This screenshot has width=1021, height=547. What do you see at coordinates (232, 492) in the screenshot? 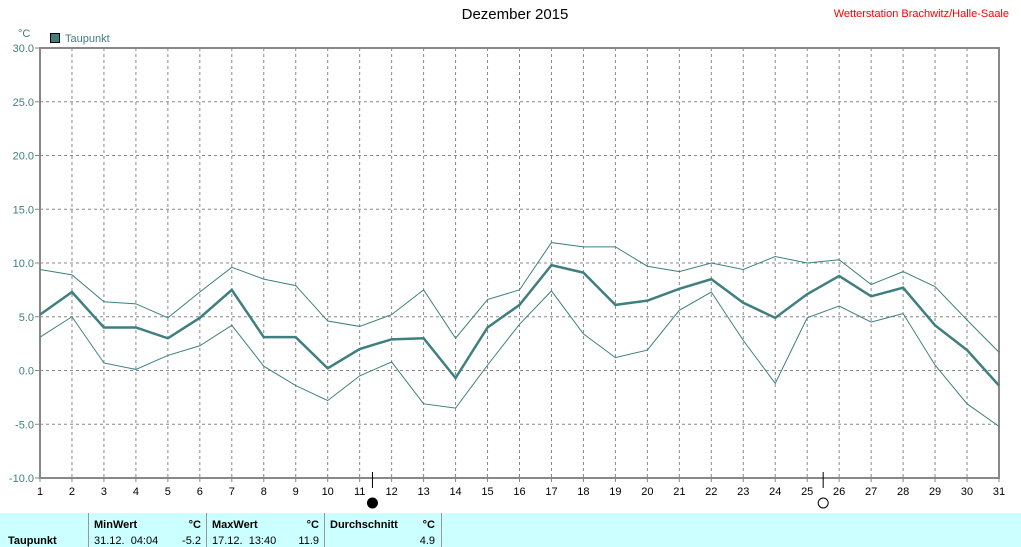
I see `x-tick-label: 7` at bounding box center [232, 492].